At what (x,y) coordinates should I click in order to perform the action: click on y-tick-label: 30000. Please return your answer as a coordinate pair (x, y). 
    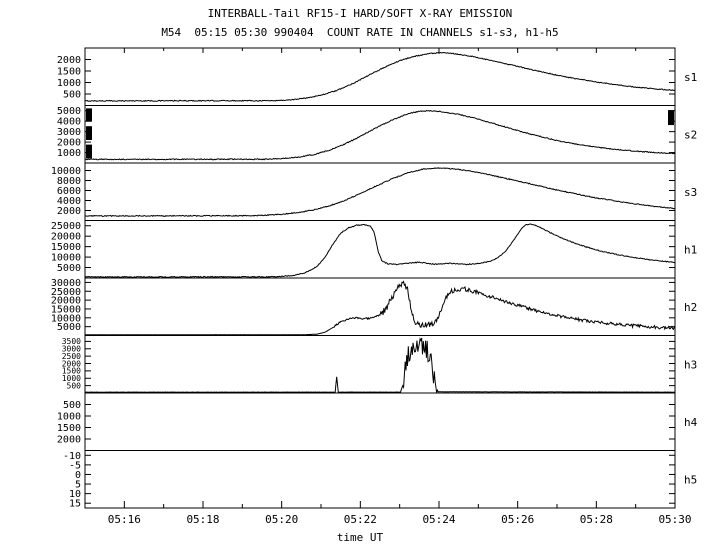
    Looking at the image, I should click on (66, 283).